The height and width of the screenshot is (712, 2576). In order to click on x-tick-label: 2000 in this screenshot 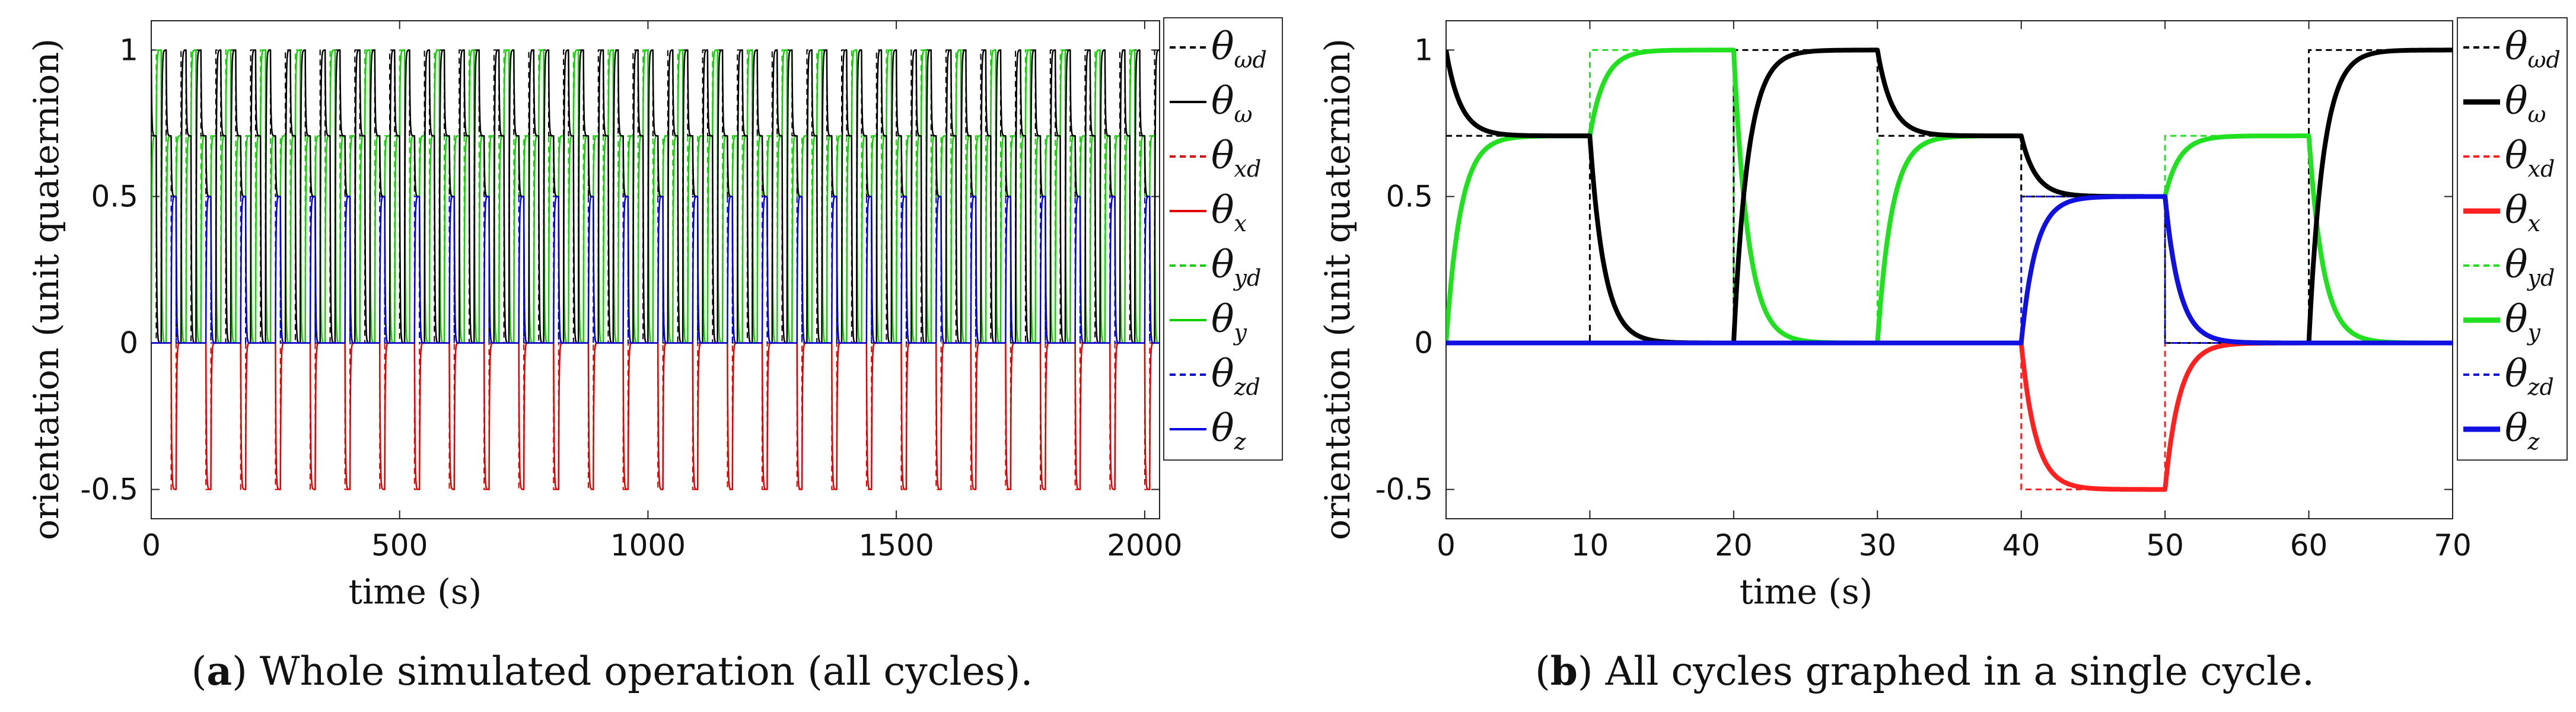, I will do `click(1144, 545)`.